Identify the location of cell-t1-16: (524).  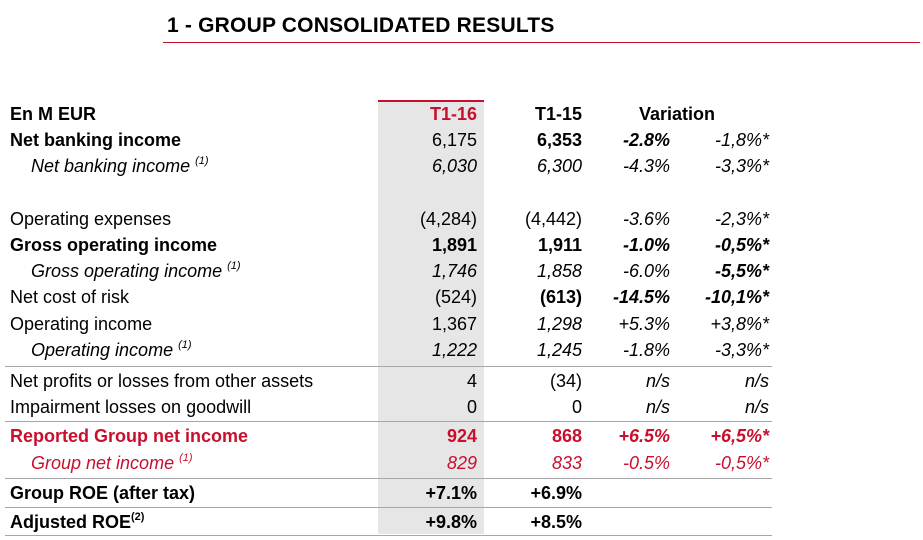
(455, 297).